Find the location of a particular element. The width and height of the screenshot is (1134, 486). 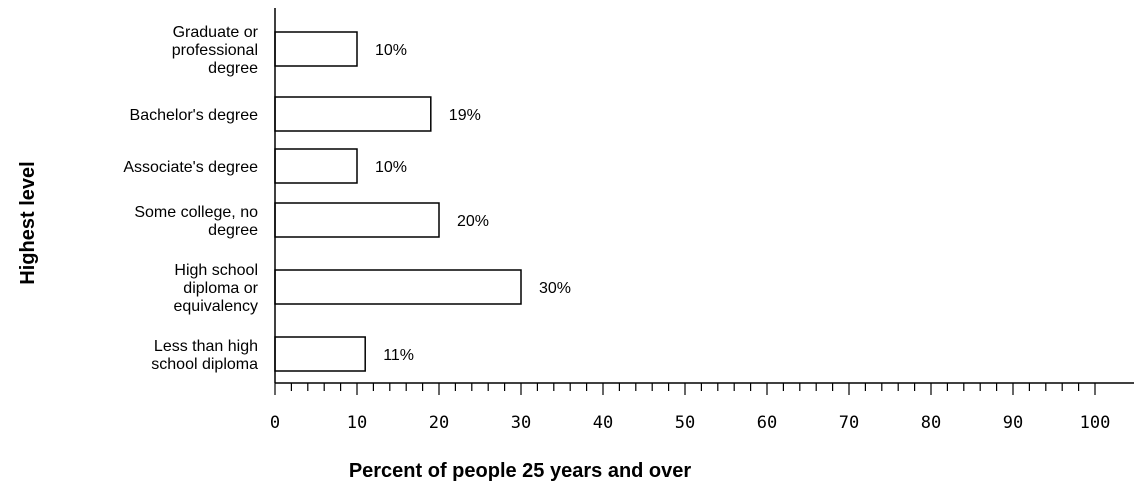

category-label: Graduate or is located at coordinates (216, 32).